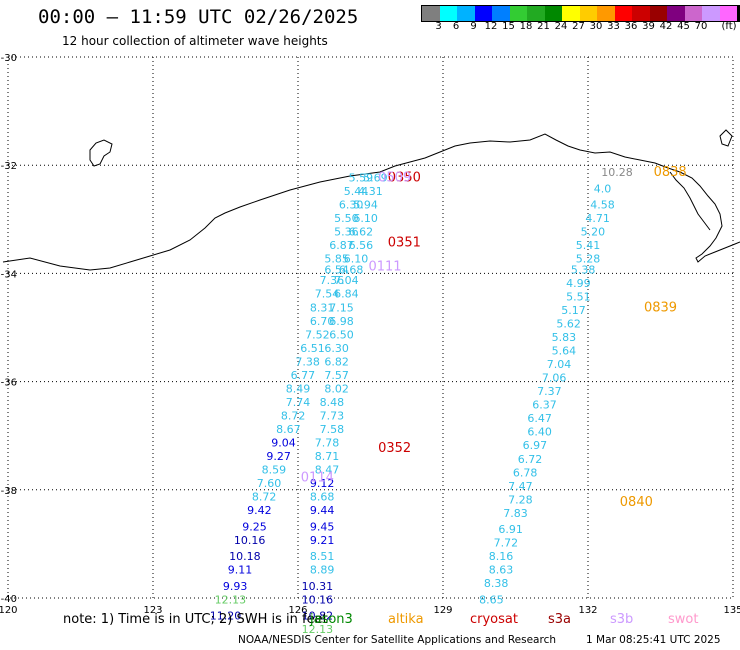  Describe the element at coordinates (544, 405) in the screenshot. I see `wave-height-value: 6.37` at that location.